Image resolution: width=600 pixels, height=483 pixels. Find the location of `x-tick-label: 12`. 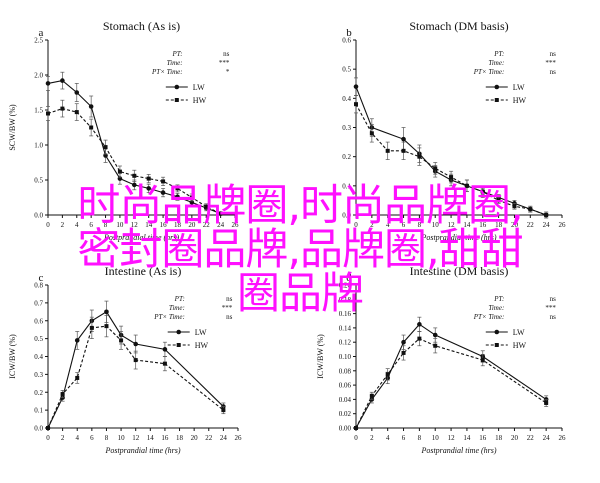

x-tick-label: 12 is located at coordinates (452, 225).